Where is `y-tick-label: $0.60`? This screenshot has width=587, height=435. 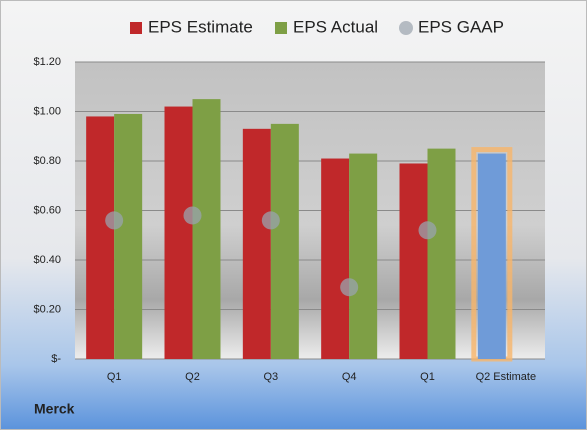 y-tick-label: $0.60 is located at coordinates (47, 210).